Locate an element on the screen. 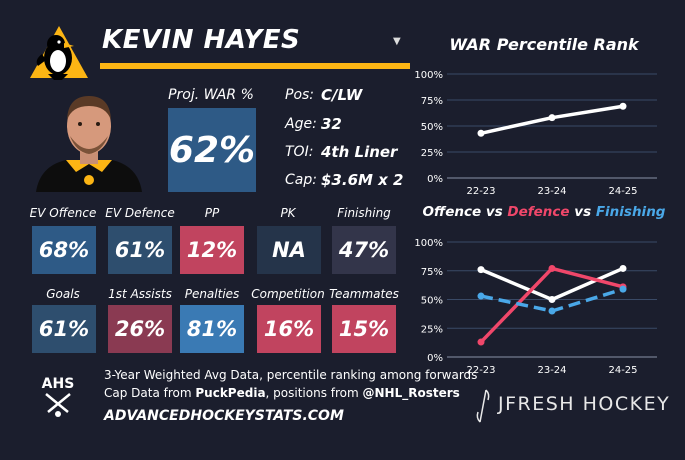 The width and height of the screenshot is (685, 460). chart2-title: Offence vs Defence vs Finishing is located at coordinates (544, 212).